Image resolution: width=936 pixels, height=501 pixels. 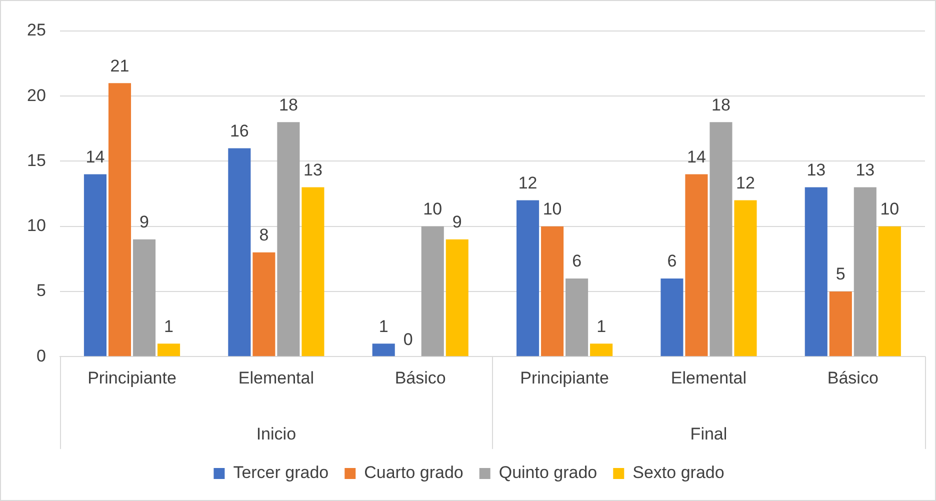 What do you see at coordinates (41, 290) in the screenshot?
I see `y-tick-label: 5` at bounding box center [41, 290].